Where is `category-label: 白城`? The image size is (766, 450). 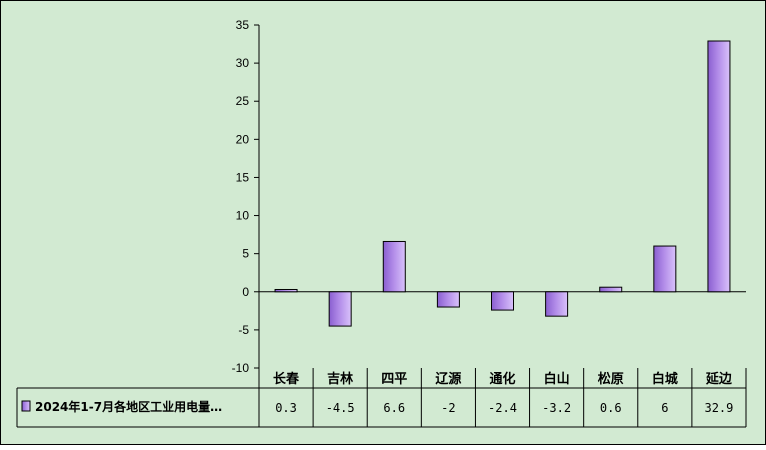 category-label: 白城 is located at coordinates (665, 379).